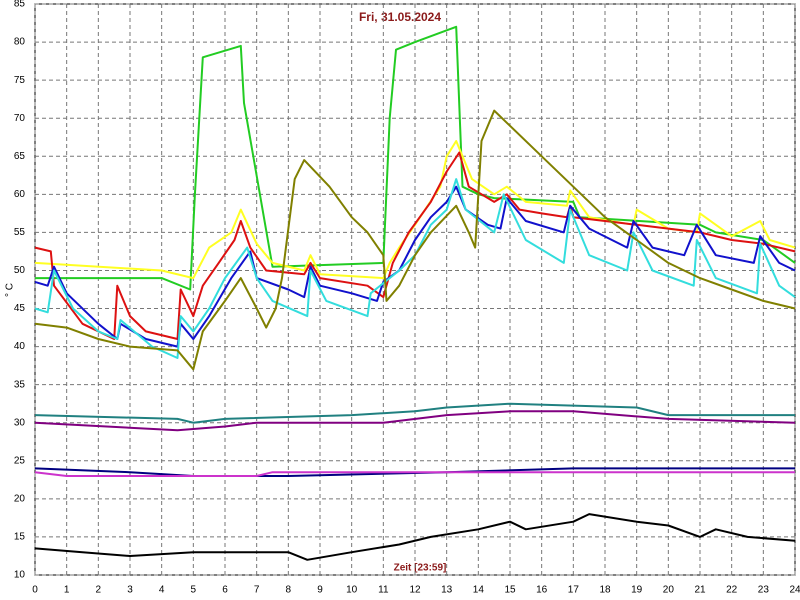 The image size is (800, 600). Describe the element at coordinates (20, 42) in the screenshot. I see `y-tick-label: 80` at that location.